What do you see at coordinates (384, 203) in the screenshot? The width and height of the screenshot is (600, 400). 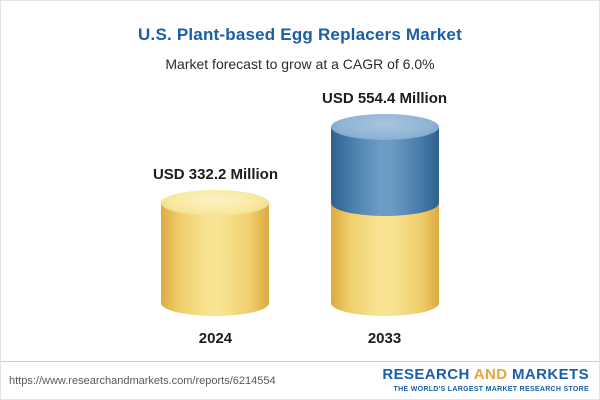 I see `blue-segment-bottom-edge` at bounding box center [384, 203].